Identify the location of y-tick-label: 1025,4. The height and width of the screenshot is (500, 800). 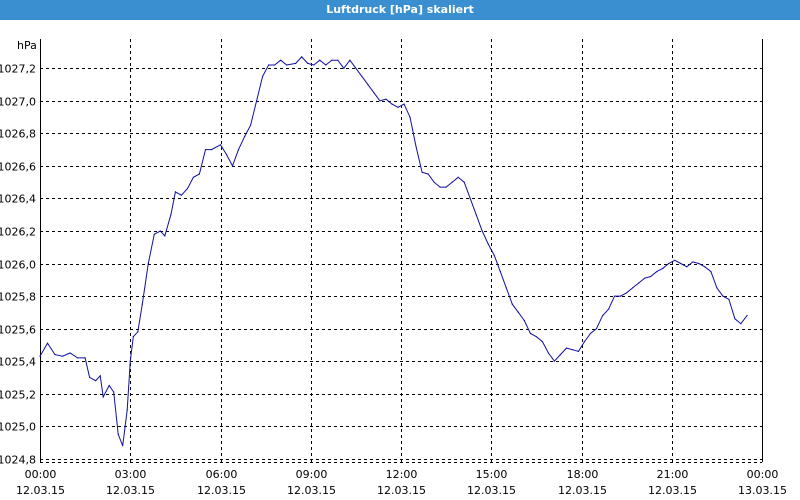
(18, 362).